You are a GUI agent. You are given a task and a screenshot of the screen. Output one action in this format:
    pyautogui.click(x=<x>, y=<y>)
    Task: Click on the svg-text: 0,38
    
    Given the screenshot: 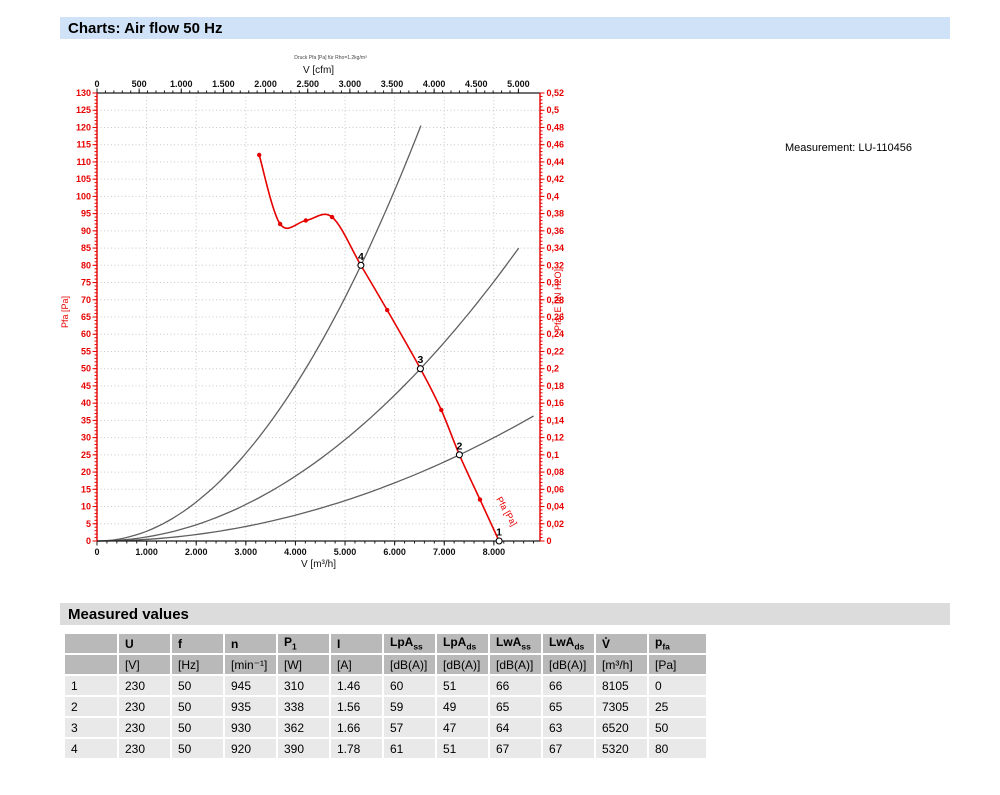 What is the action you would take?
    pyautogui.click(x=556, y=214)
    